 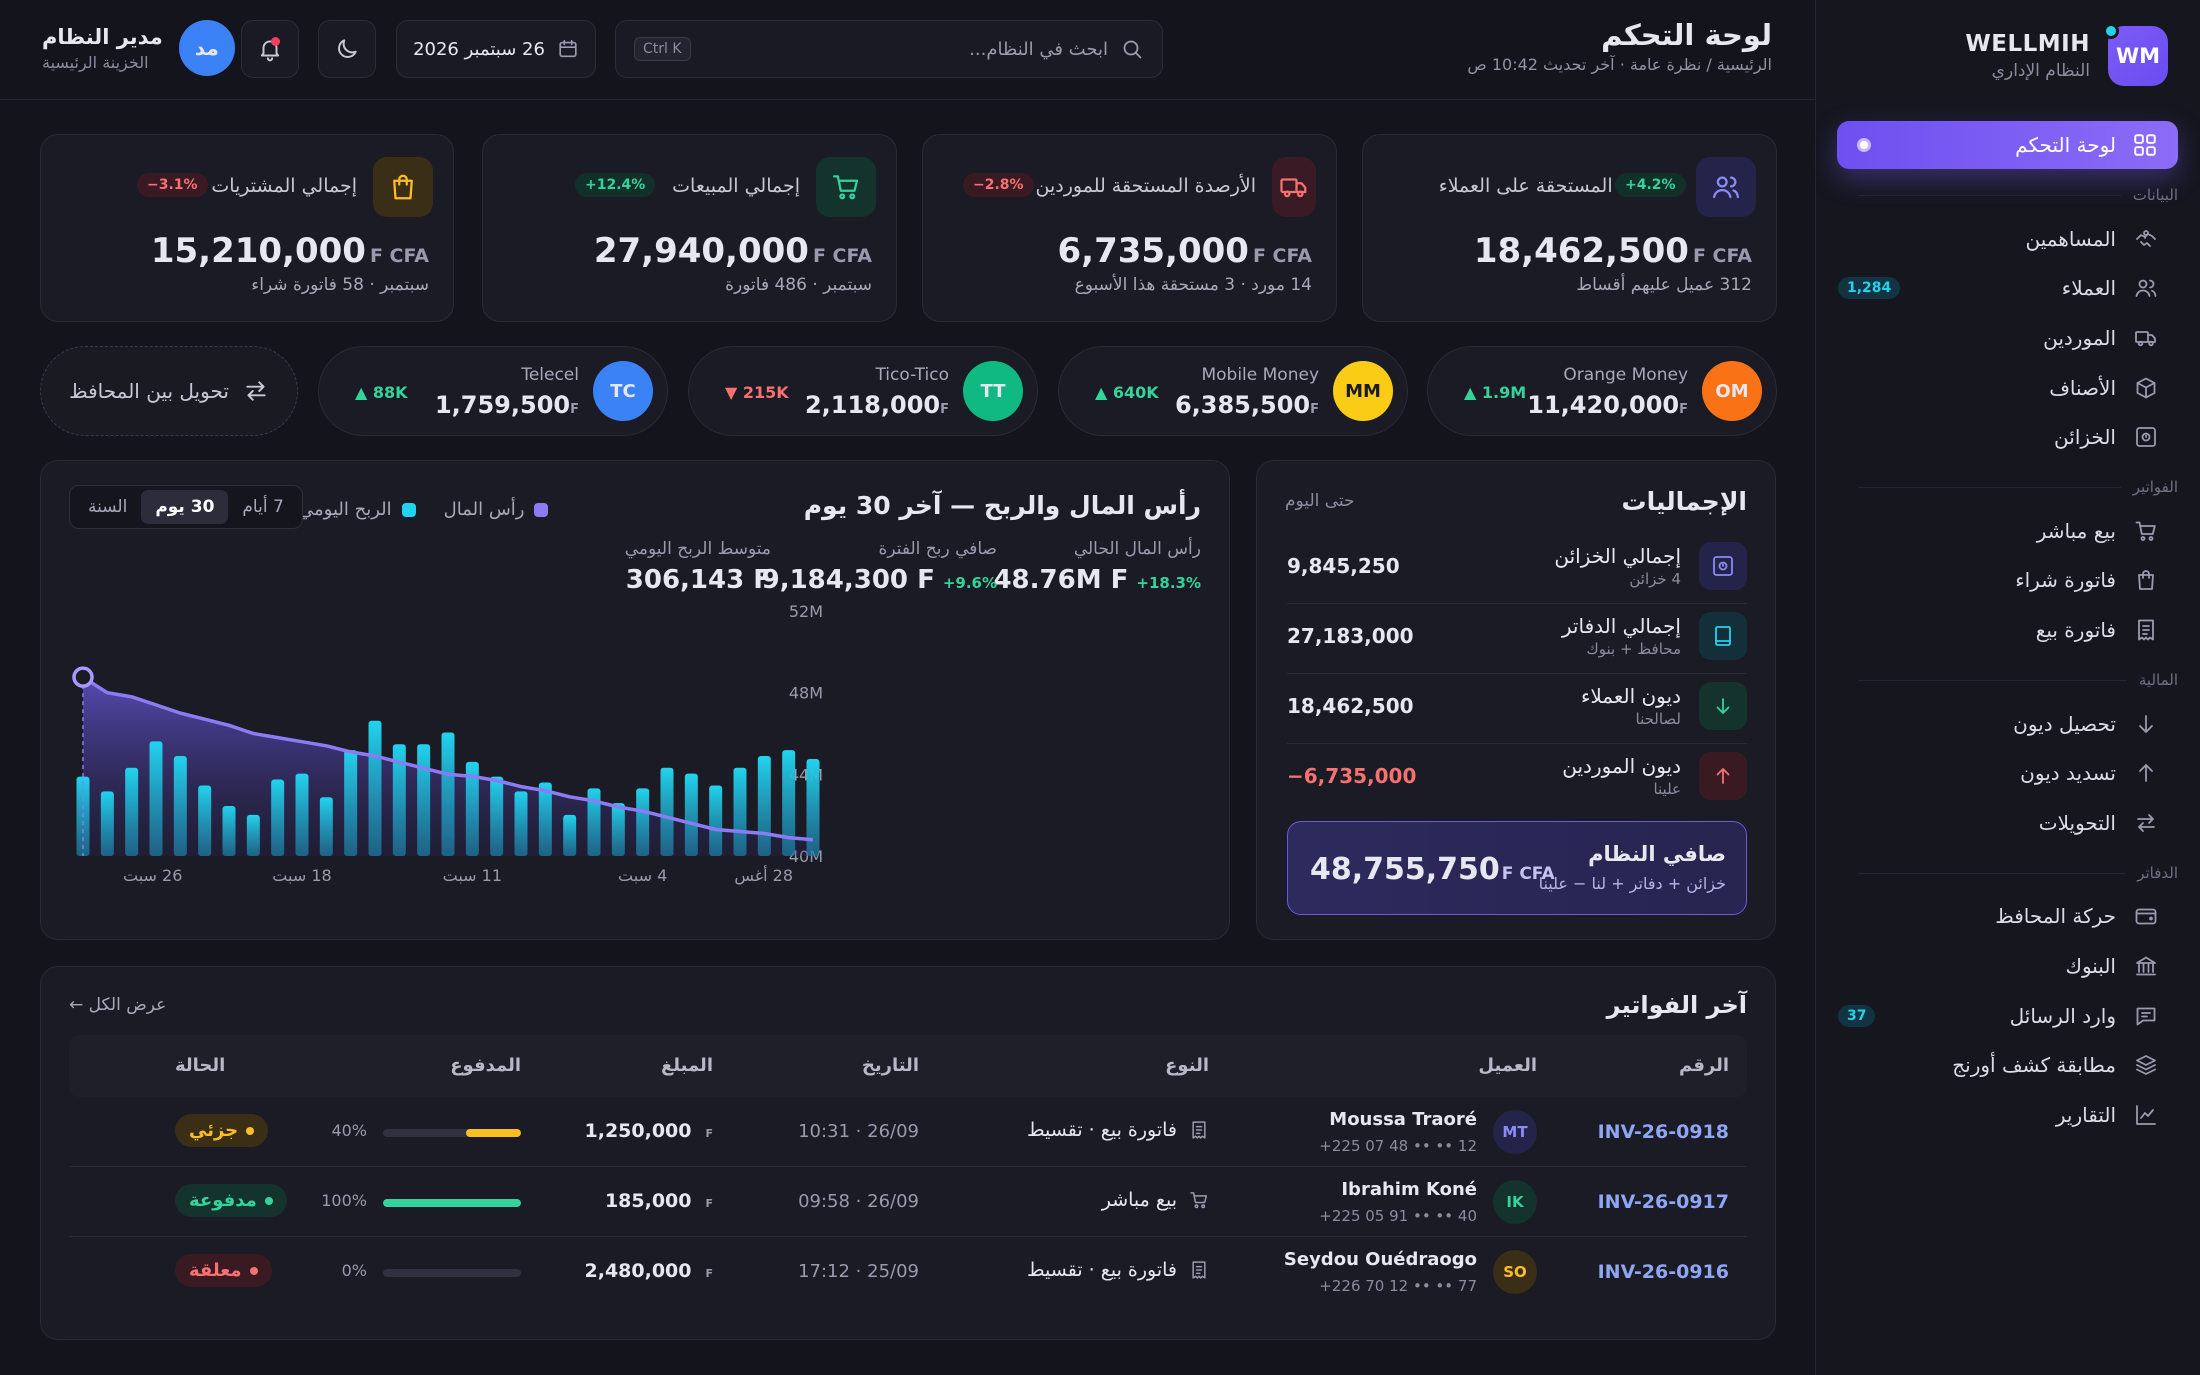 I want to click on progress-fill, so click(x=493, y=1133).